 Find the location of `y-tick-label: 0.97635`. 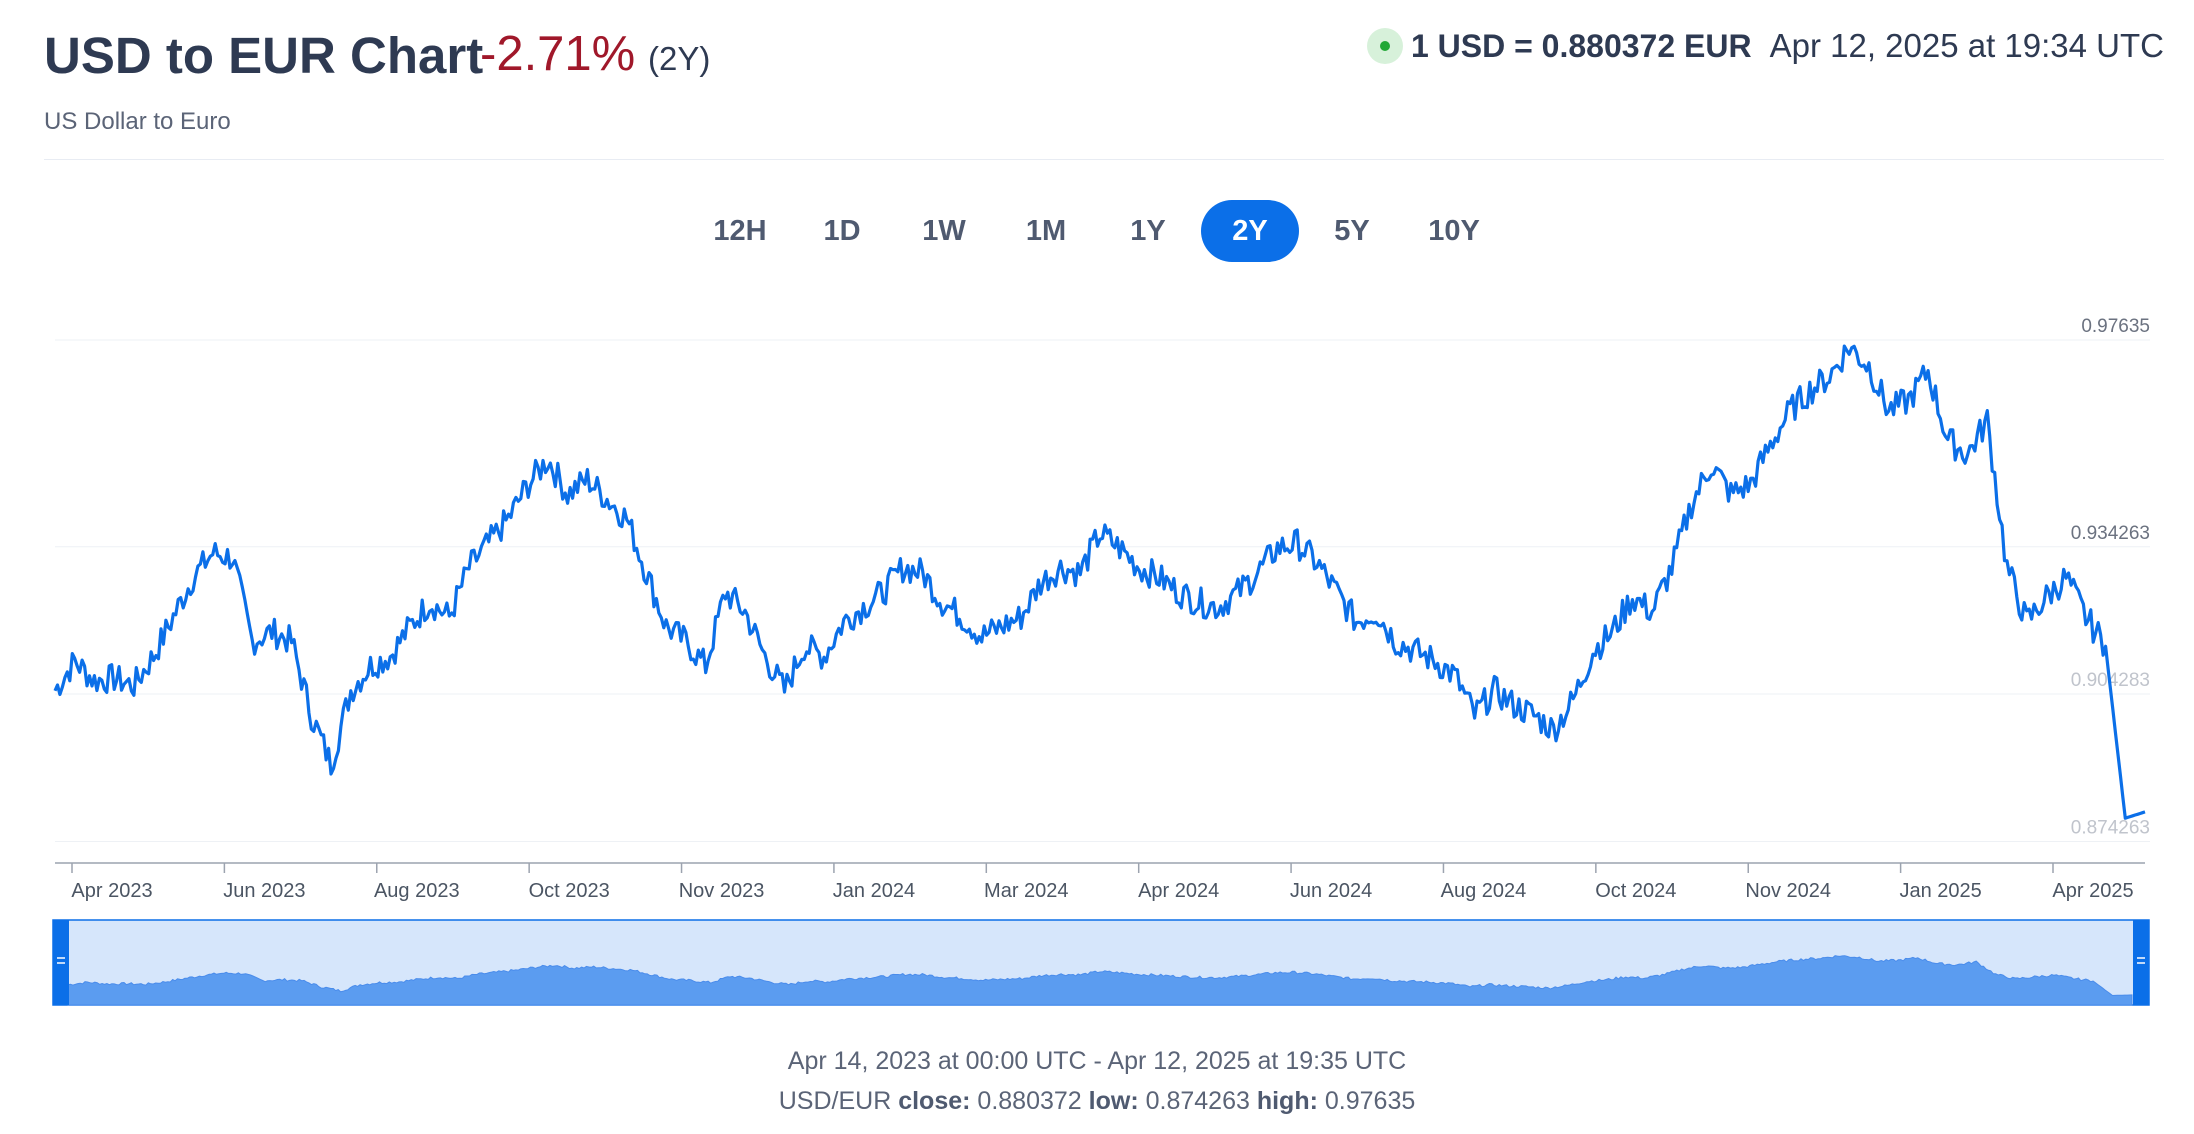

y-tick-label: 0.97635 is located at coordinates (2115, 326).